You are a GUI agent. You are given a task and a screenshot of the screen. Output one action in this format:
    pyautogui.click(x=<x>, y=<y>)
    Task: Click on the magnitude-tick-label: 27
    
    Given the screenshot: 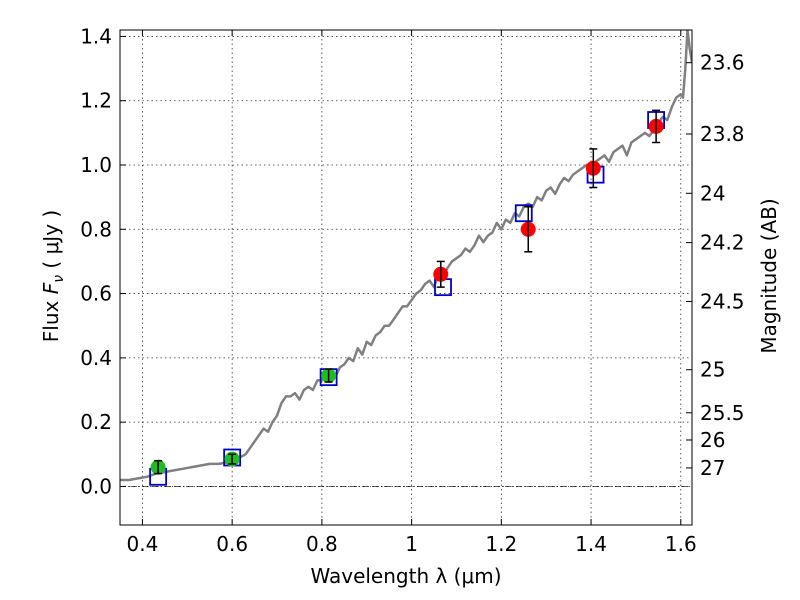 What is the action you would take?
    pyautogui.click(x=712, y=468)
    